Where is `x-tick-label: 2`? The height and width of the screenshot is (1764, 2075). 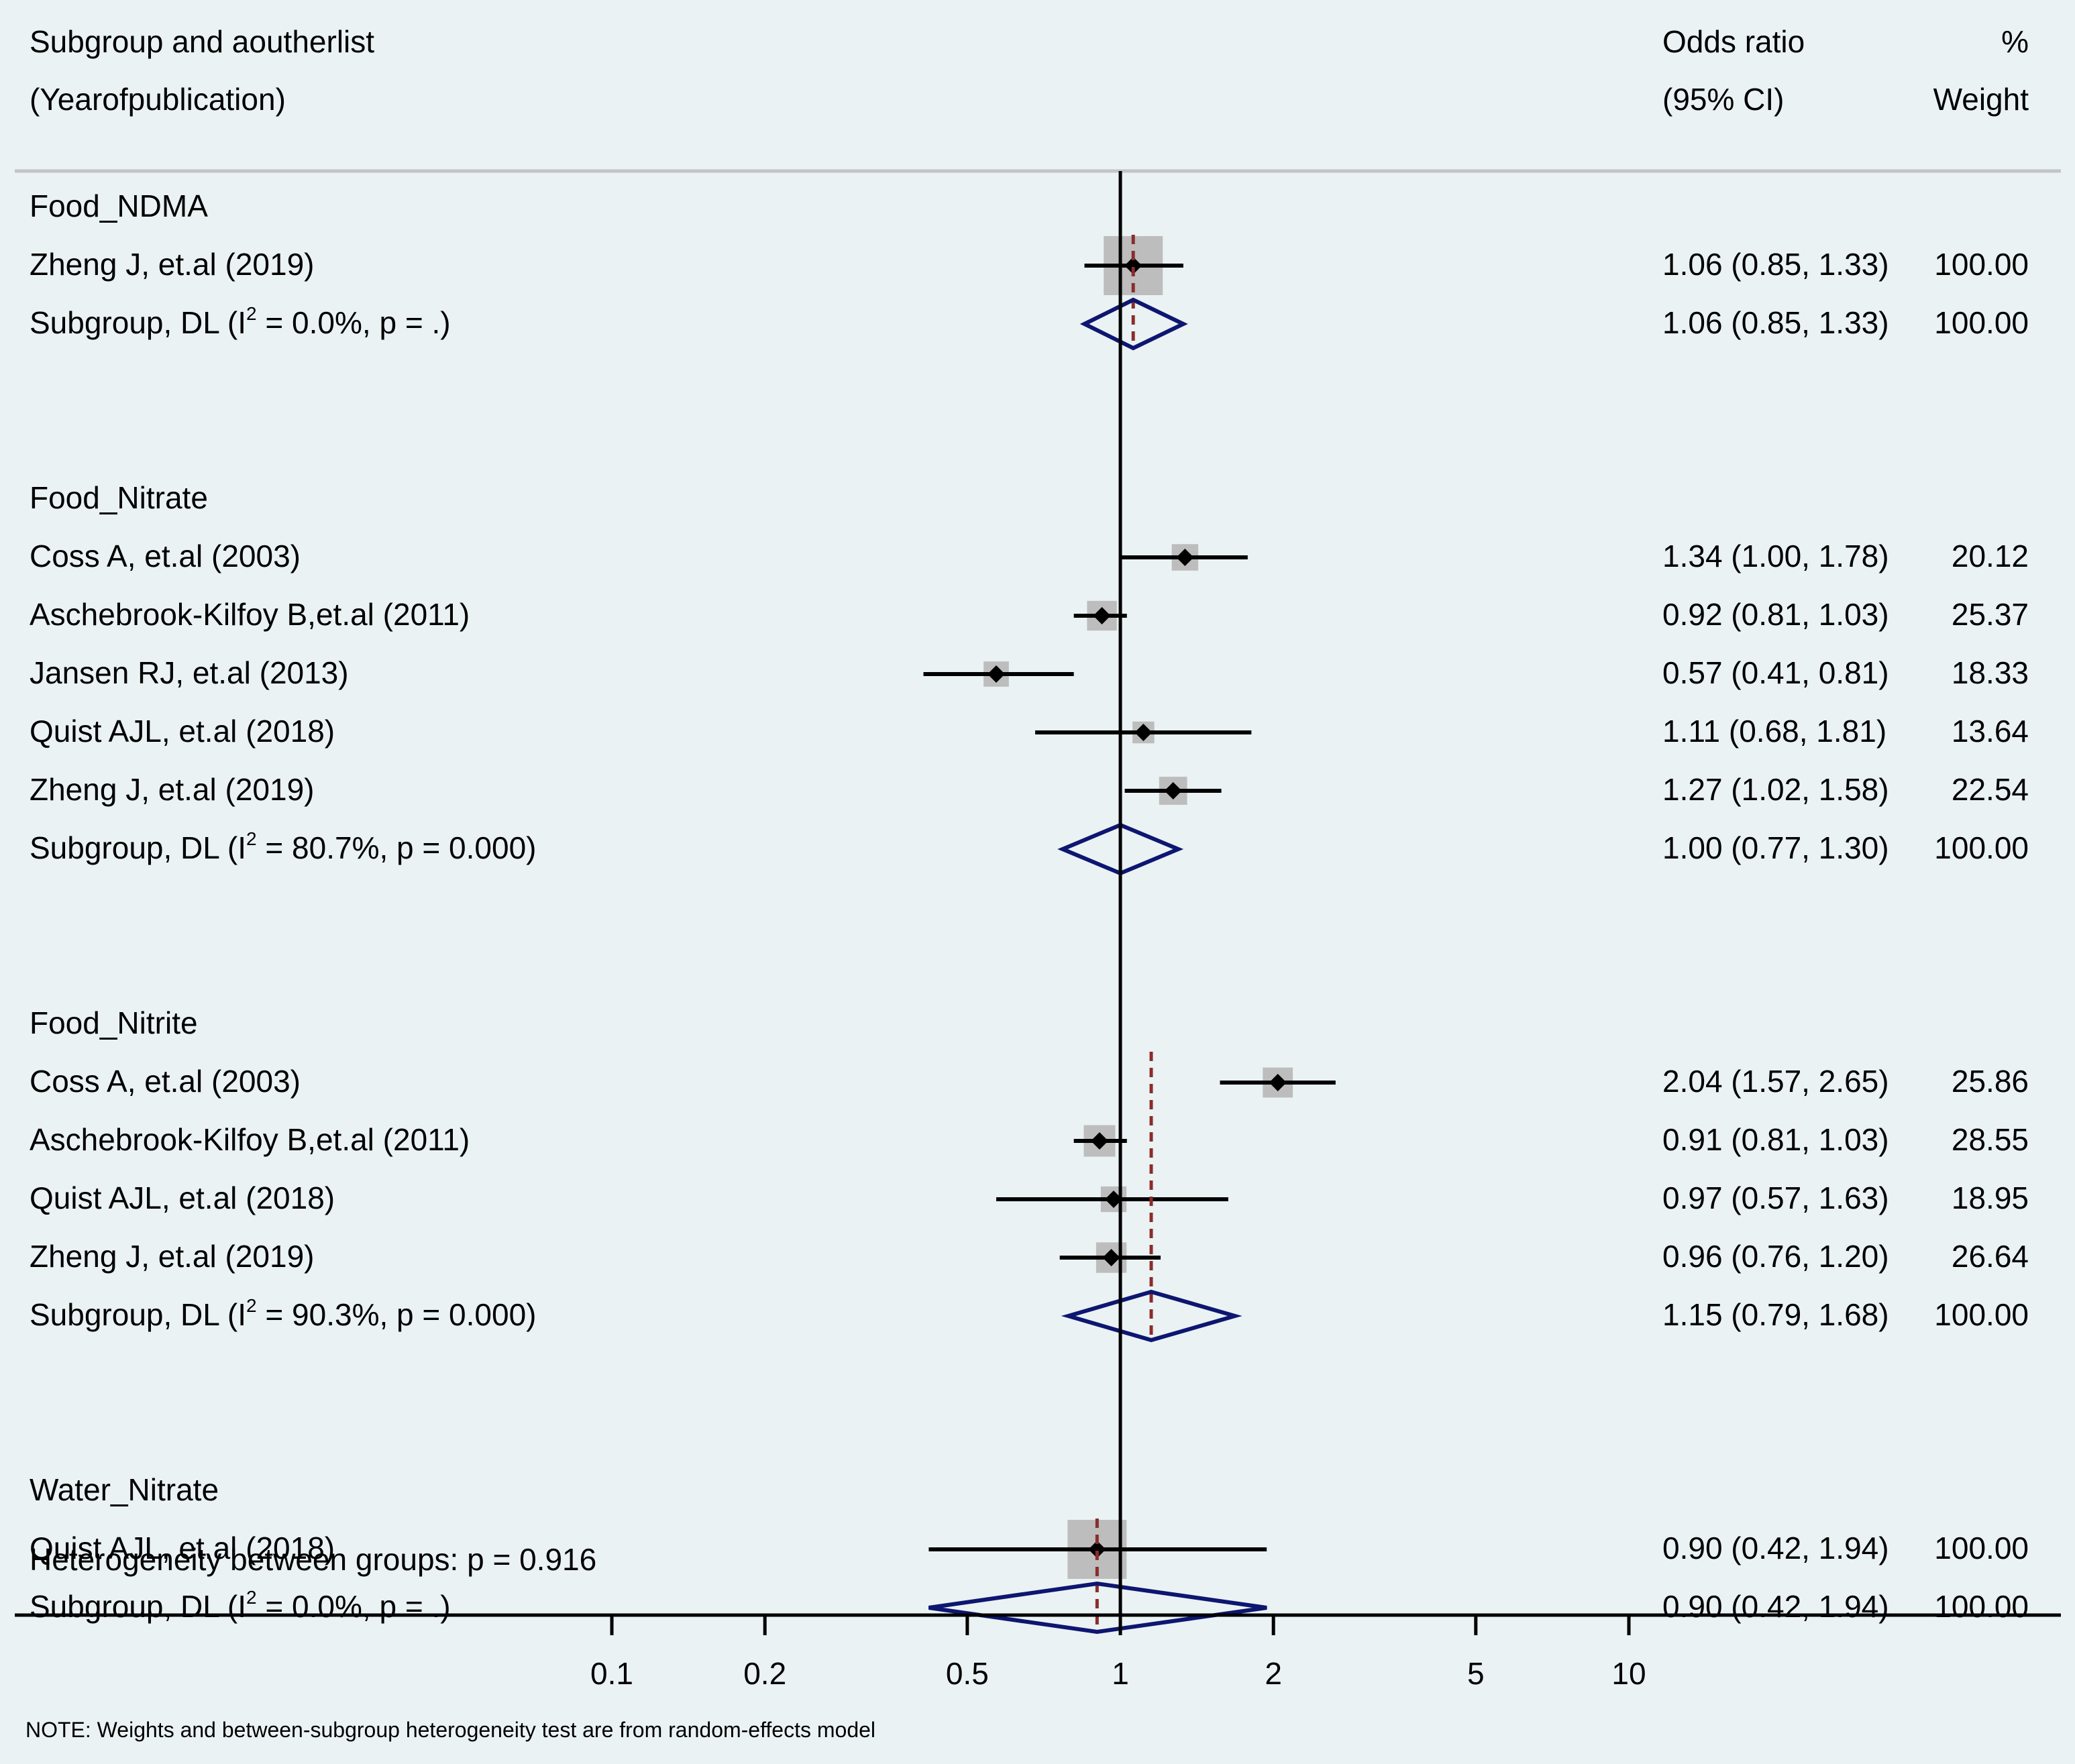 x-tick-label: 2 is located at coordinates (1273, 1674).